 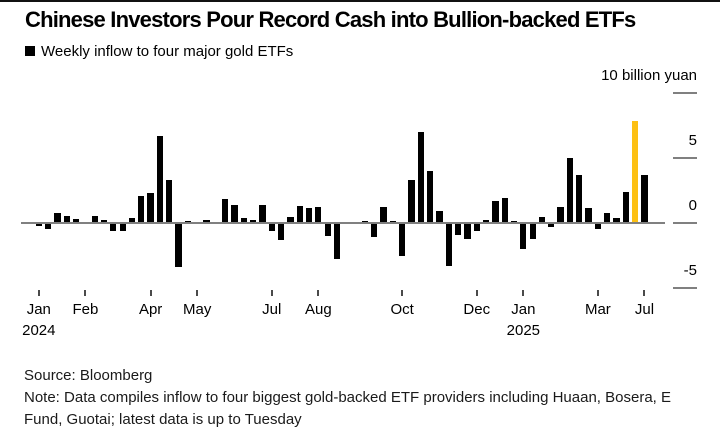 I want to click on x-axis-line, so click(x=343, y=223).